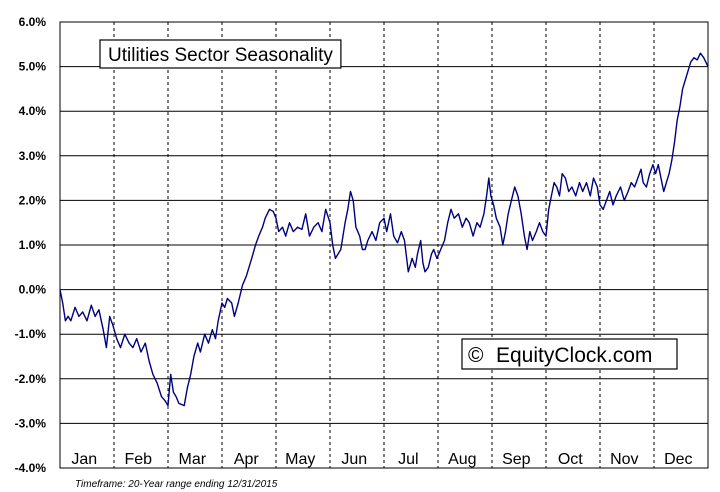  What do you see at coordinates (33, 22) in the screenshot?
I see `y-tick-label: 6.0%` at bounding box center [33, 22].